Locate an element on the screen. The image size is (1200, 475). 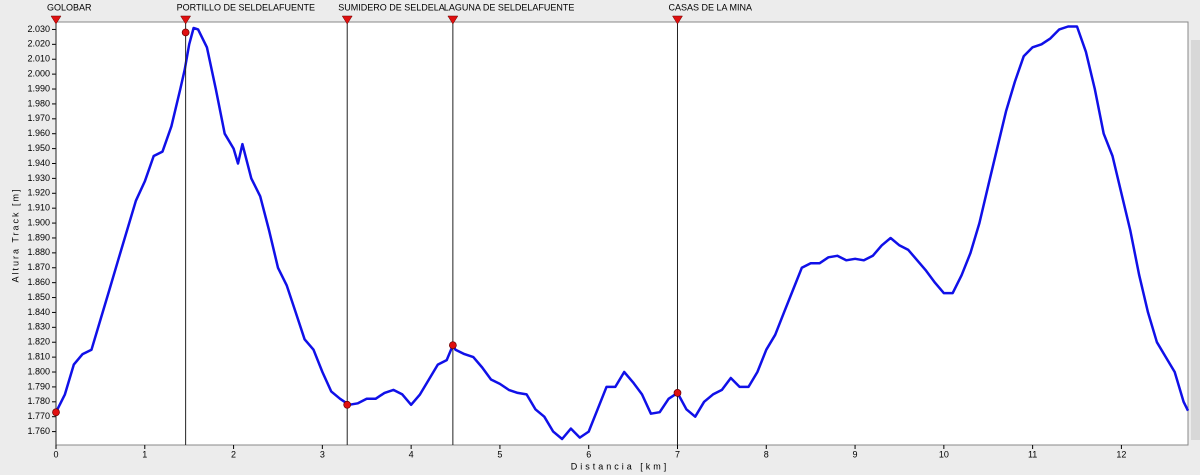
x-tick-label: 1 is located at coordinates (144, 454).